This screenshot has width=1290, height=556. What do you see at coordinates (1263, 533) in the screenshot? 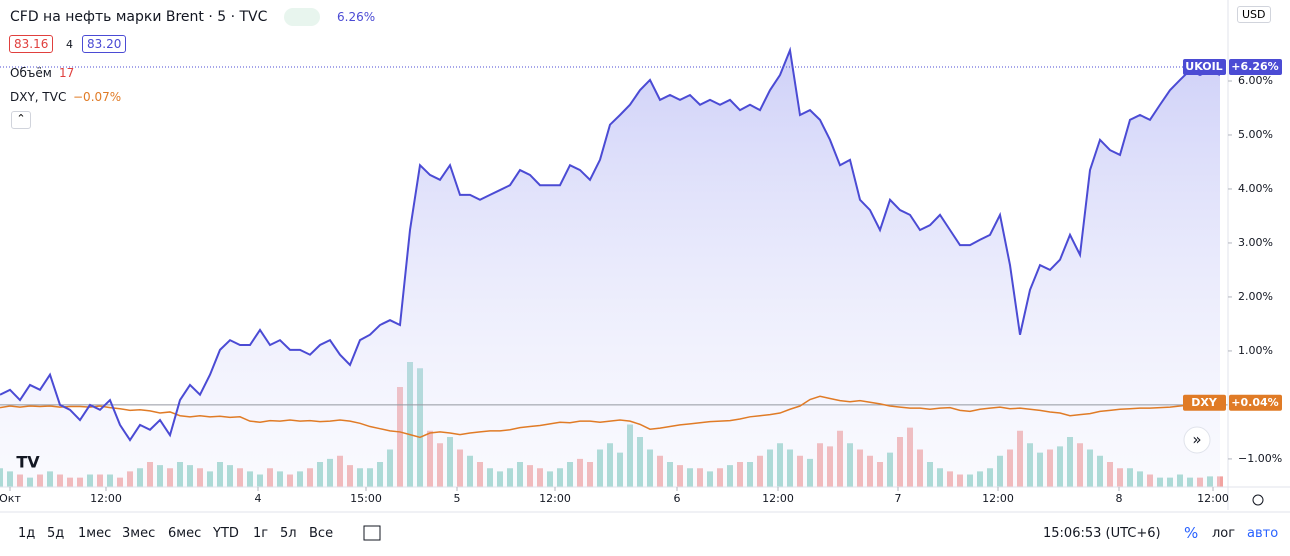
I see `auto-button: авто` at bounding box center [1263, 533].